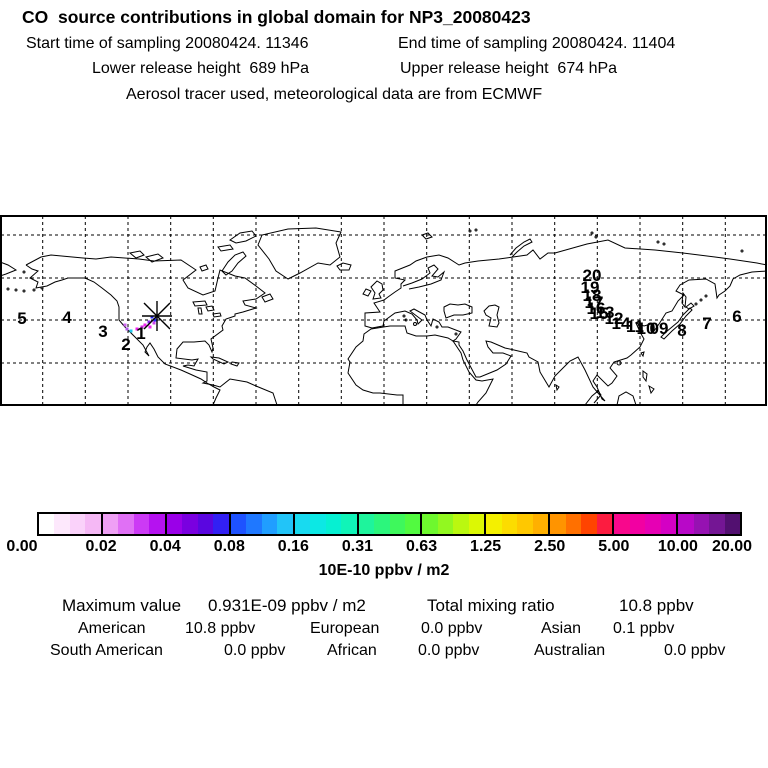 This screenshot has width=768, height=768. I want to click on upper-release-height-text: Upper release height 674 hPa, so click(509, 68).